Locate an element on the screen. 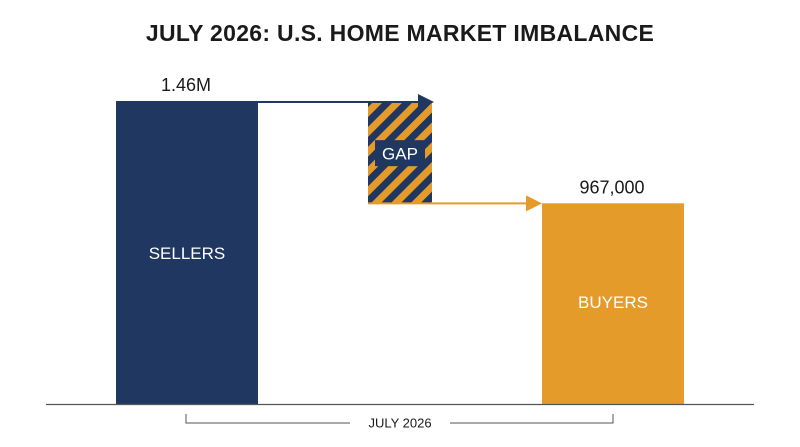 This screenshot has width=800, height=447. category-label-buyers: BUYERS is located at coordinates (613, 302).